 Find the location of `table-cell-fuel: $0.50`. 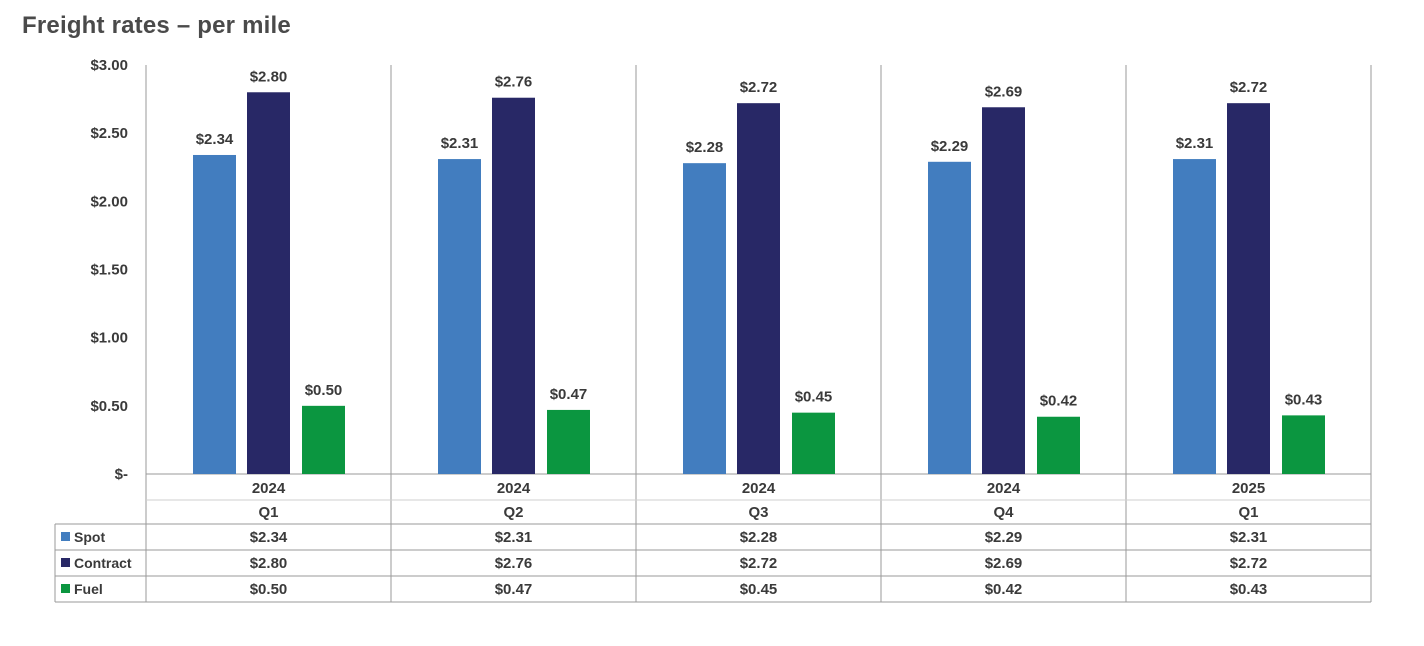

table-cell-fuel: $0.50 is located at coordinates (269, 589).